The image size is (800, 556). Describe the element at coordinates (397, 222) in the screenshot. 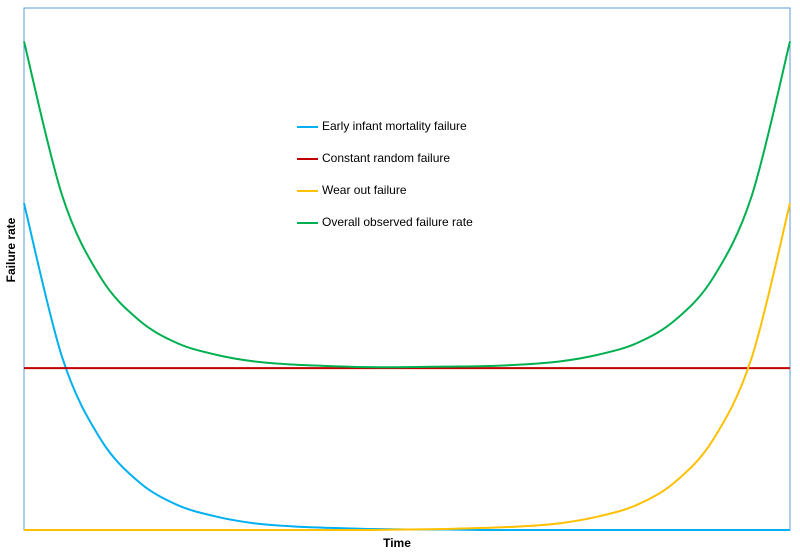

I see `legend-label: Overall observed failure rate` at that location.